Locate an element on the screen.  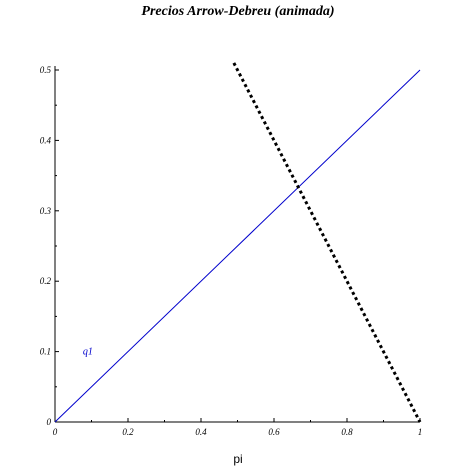
y-tick-label: 0.3 is located at coordinates (46, 211).